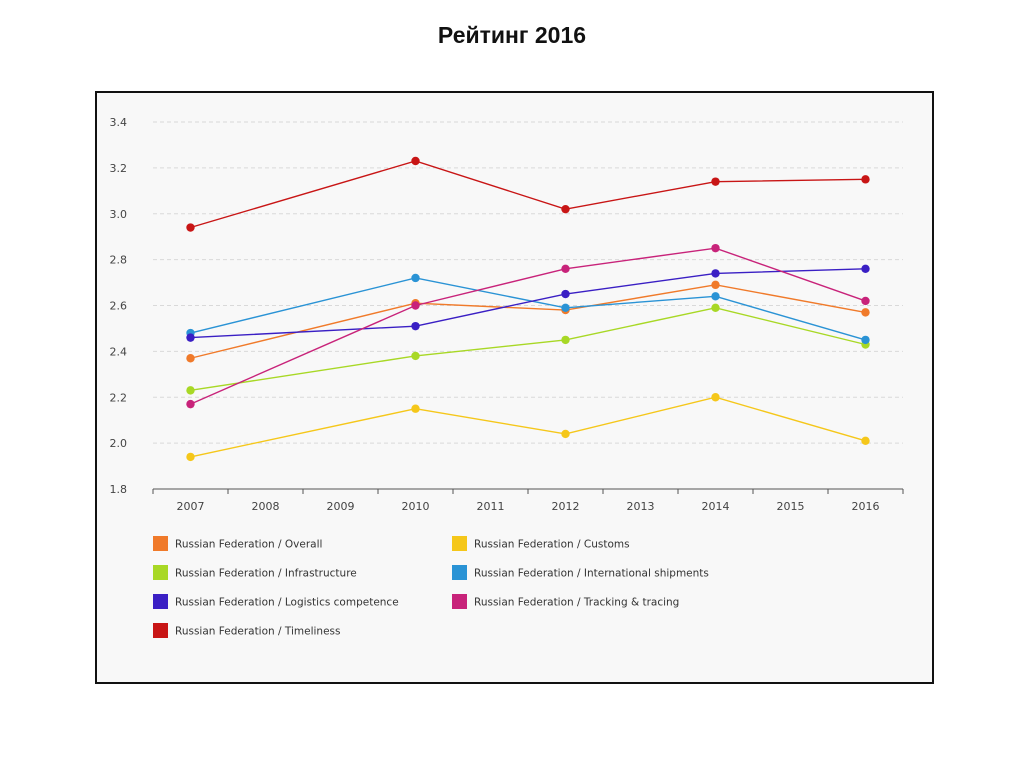 The height and width of the screenshot is (767, 1024). I want to click on y-tick-label: 2.2, so click(119, 397).